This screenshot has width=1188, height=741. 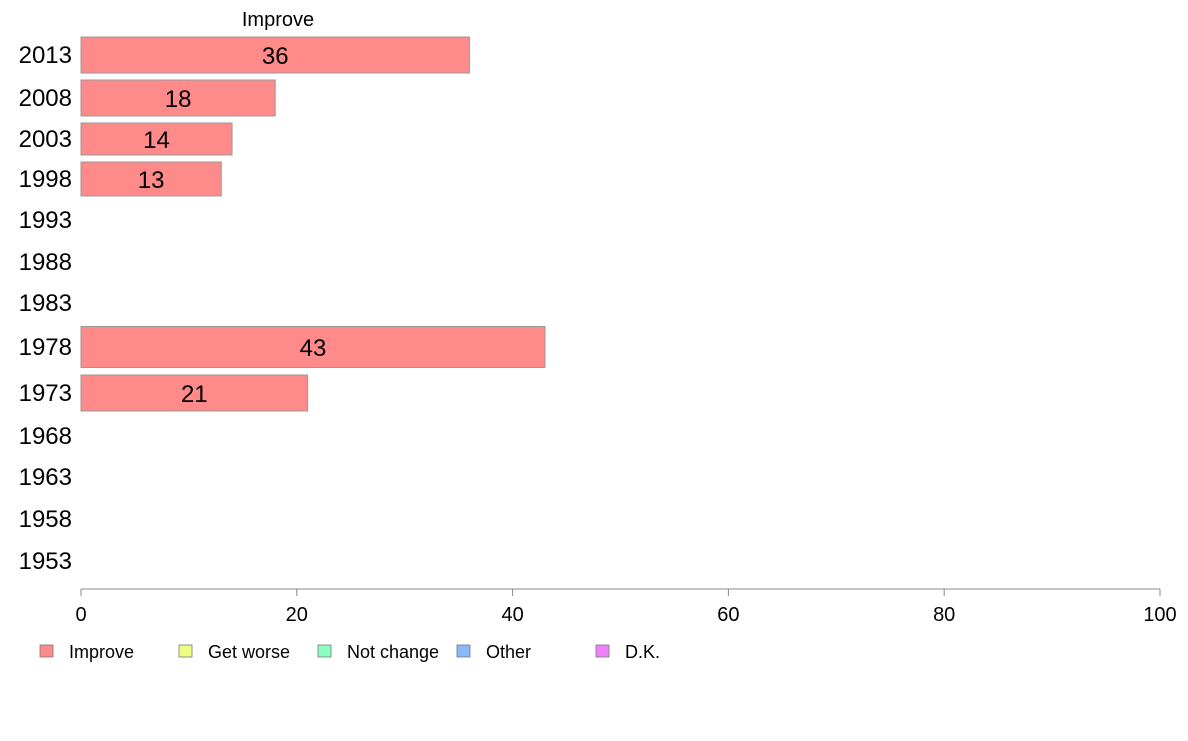 What do you see at coordinates (45, 519) in the screenshot?
I see `y-tick-label: 1958` at bounding box center [45, 519].